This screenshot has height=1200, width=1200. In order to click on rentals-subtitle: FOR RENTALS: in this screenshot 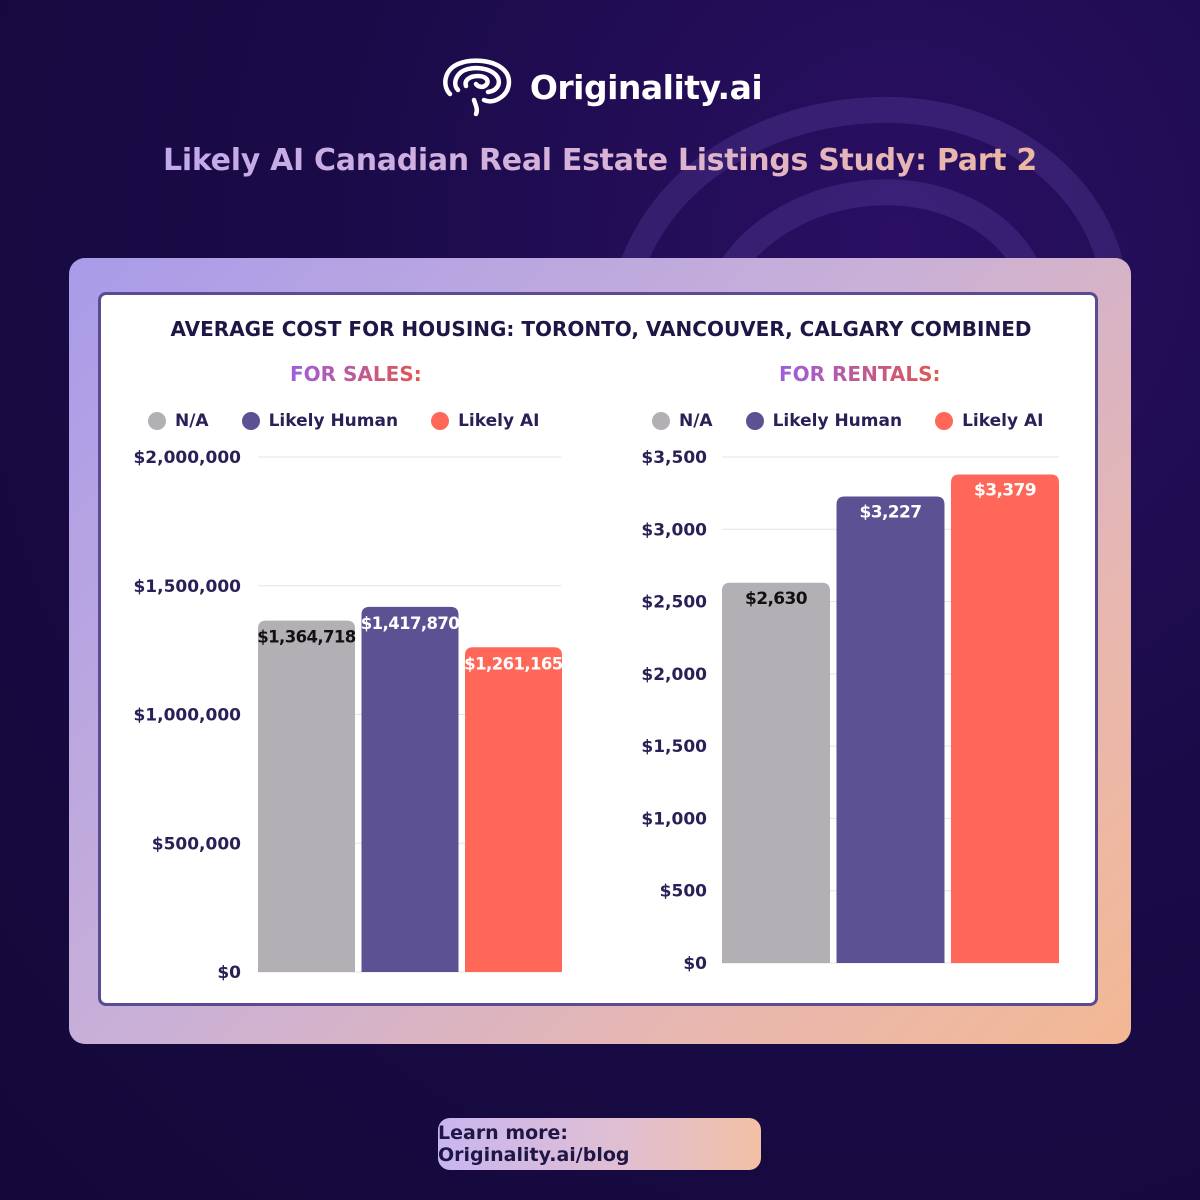, I will do `click(860, 374)`.